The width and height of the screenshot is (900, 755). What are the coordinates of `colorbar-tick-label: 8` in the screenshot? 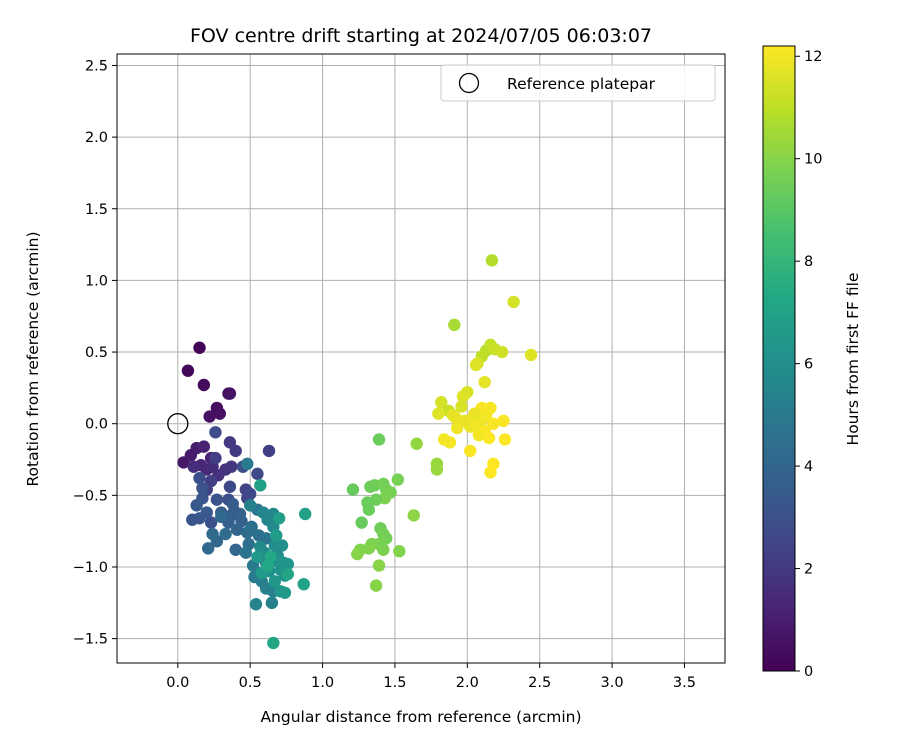 It's located at (808, 262).